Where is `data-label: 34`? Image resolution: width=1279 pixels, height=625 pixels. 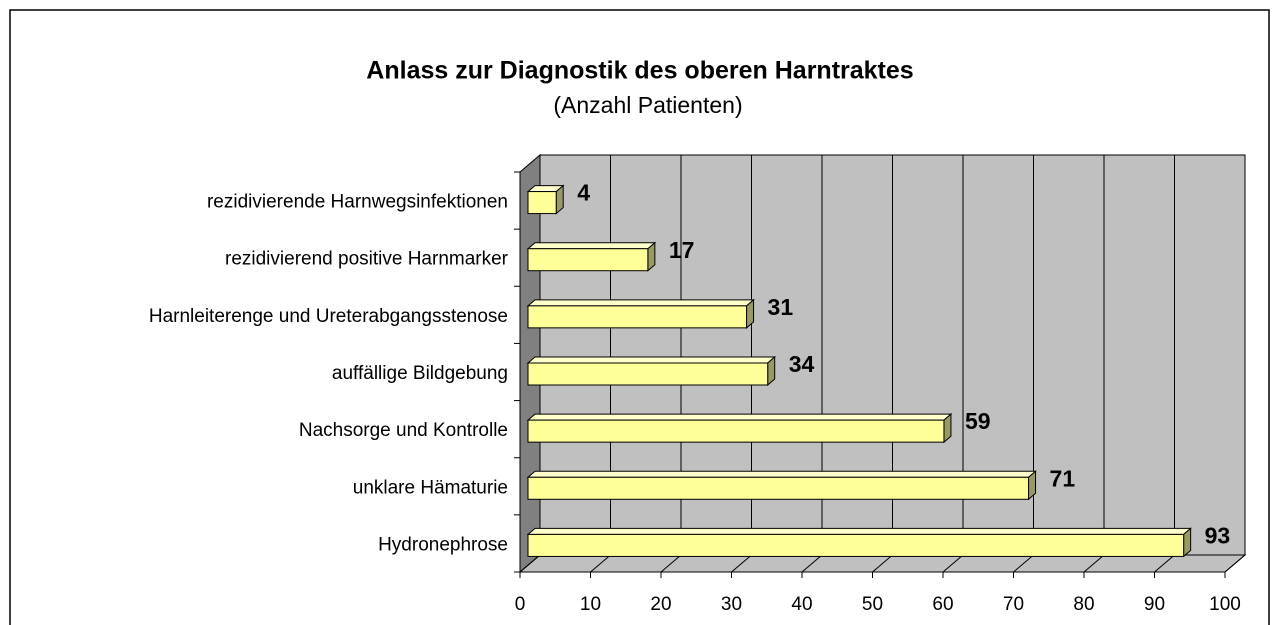
data-label: 34 is located at coordinates (802, 364).